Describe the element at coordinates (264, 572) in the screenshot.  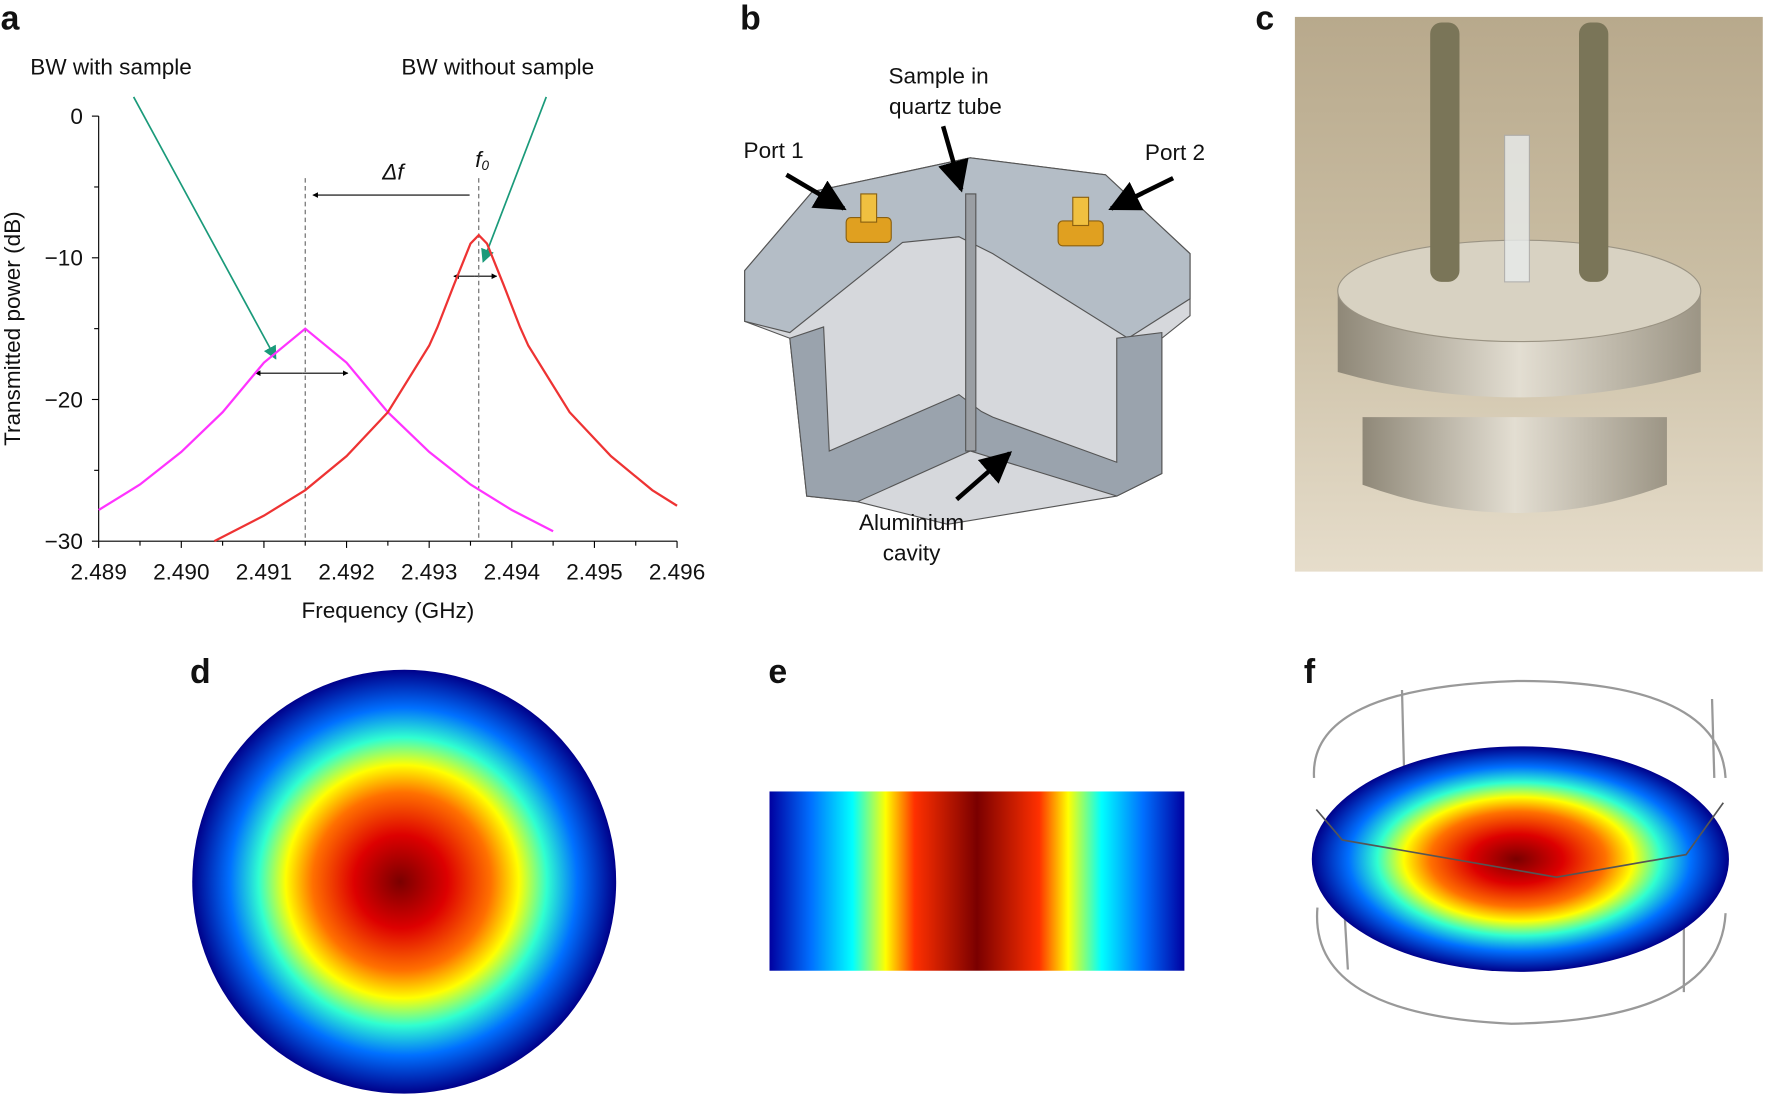
I see `x-tick-label: 2.491` at that location.